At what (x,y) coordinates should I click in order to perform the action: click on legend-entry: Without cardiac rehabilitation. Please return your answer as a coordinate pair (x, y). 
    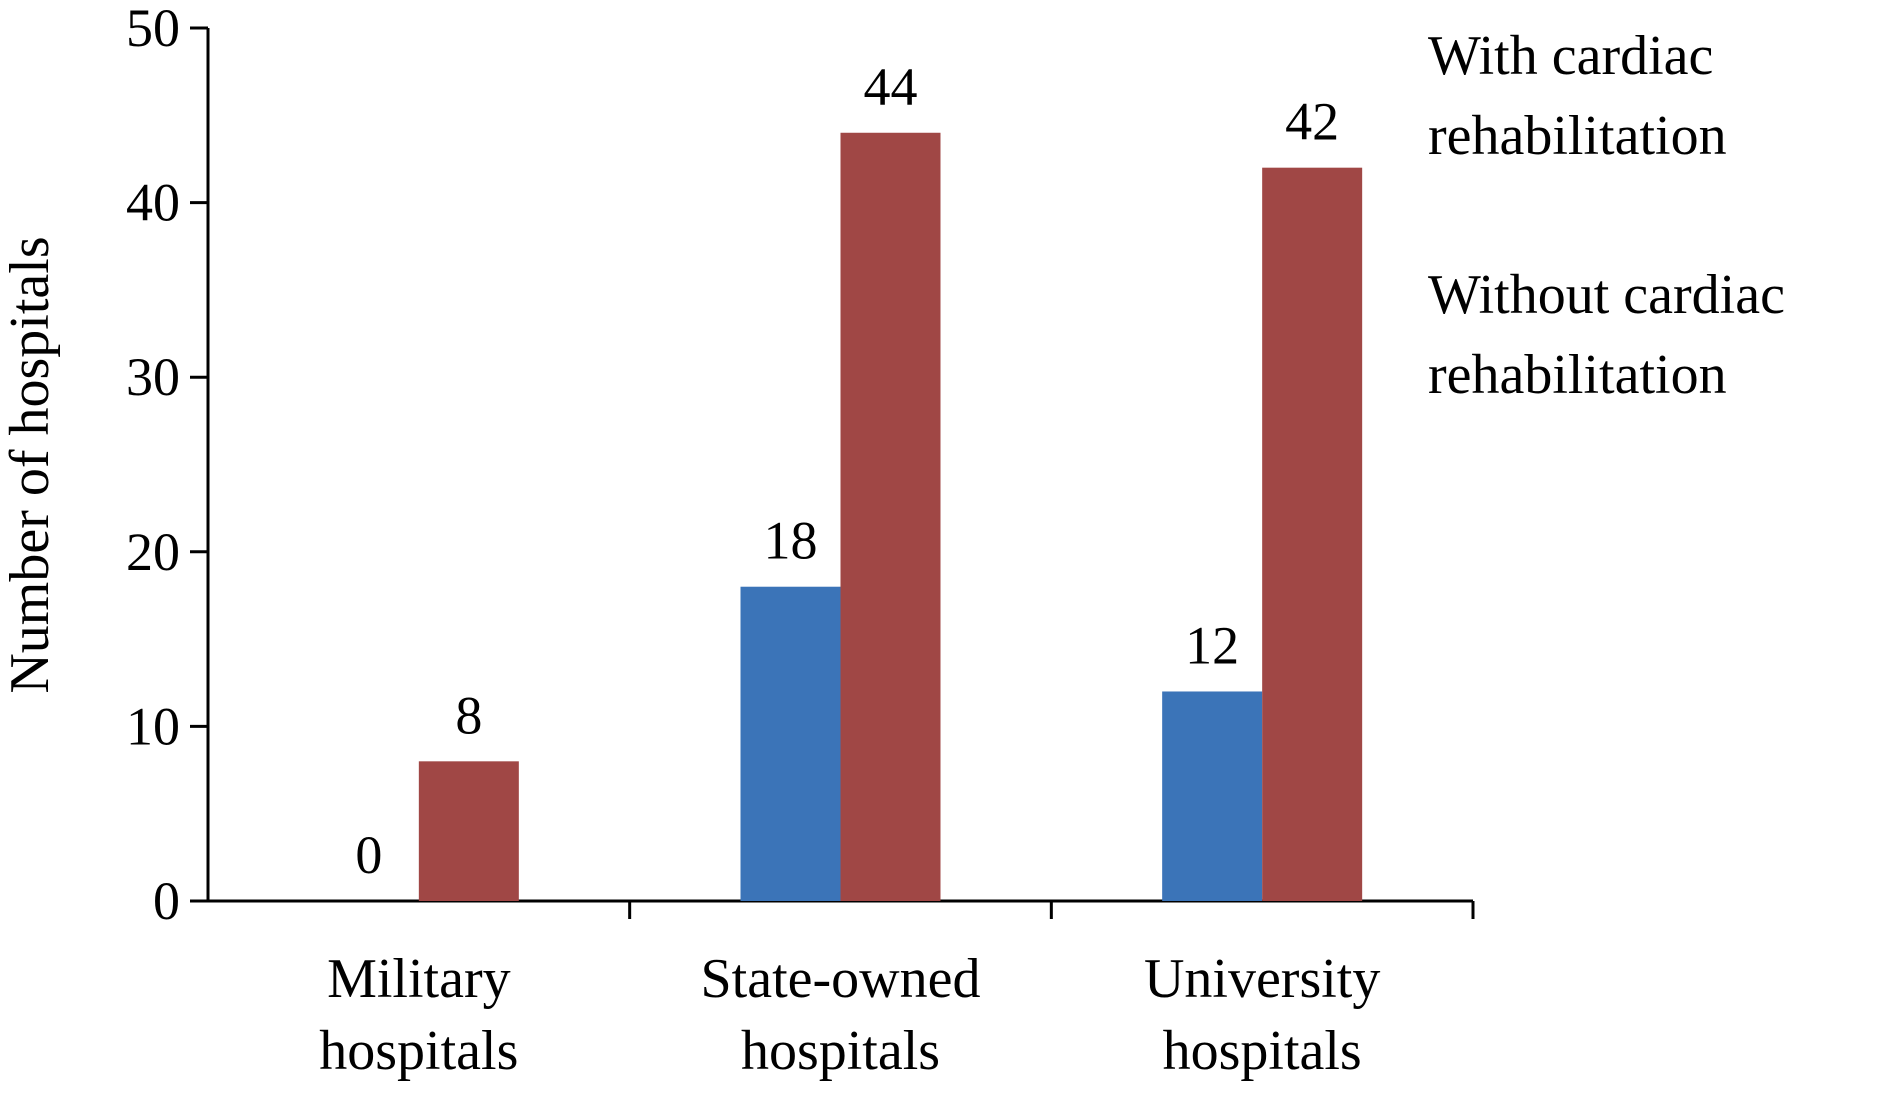
    Looking at the image, I should click on (1606, 335).